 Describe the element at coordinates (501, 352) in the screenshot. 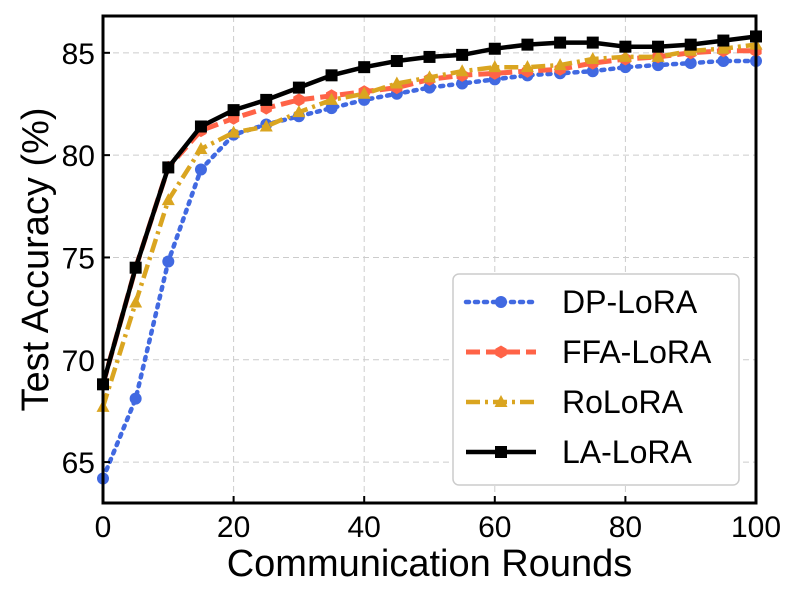

I see `legend-marker-ffa-lora` at that location.